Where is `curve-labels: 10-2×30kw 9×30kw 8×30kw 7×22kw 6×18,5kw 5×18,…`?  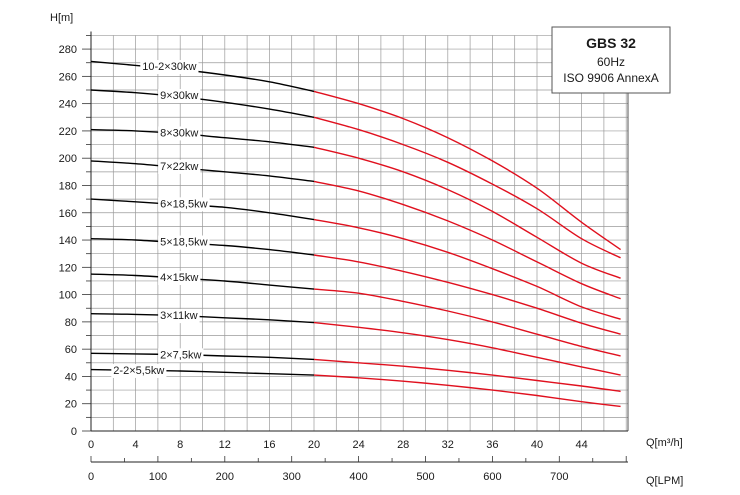 curve-labels: 10-2×30kw 9×30kw 8×30kw 7×22kw 6×18,5kw 5×18,… is located at coordinates (160, 219).